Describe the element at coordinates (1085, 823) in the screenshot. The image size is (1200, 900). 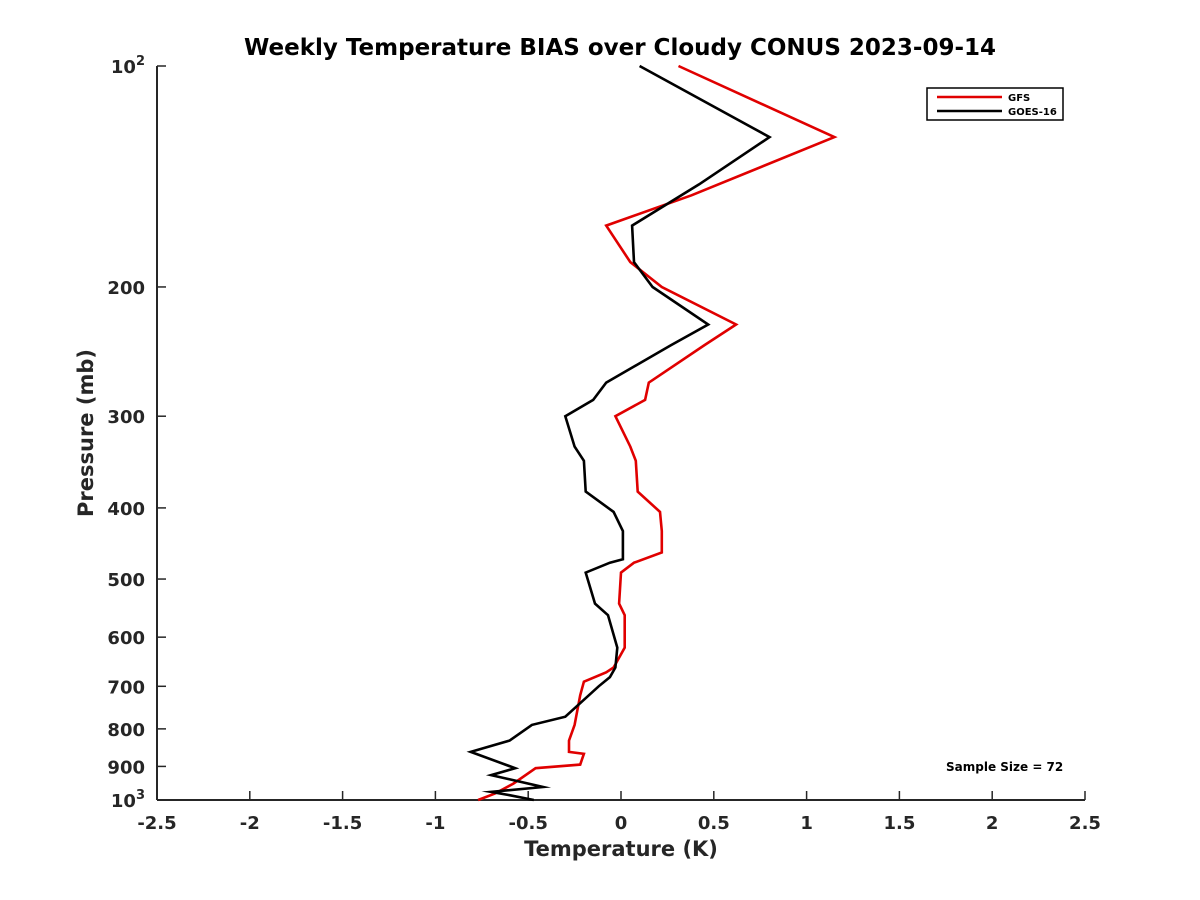
I see `x-tick-label: 2.5` at that location.